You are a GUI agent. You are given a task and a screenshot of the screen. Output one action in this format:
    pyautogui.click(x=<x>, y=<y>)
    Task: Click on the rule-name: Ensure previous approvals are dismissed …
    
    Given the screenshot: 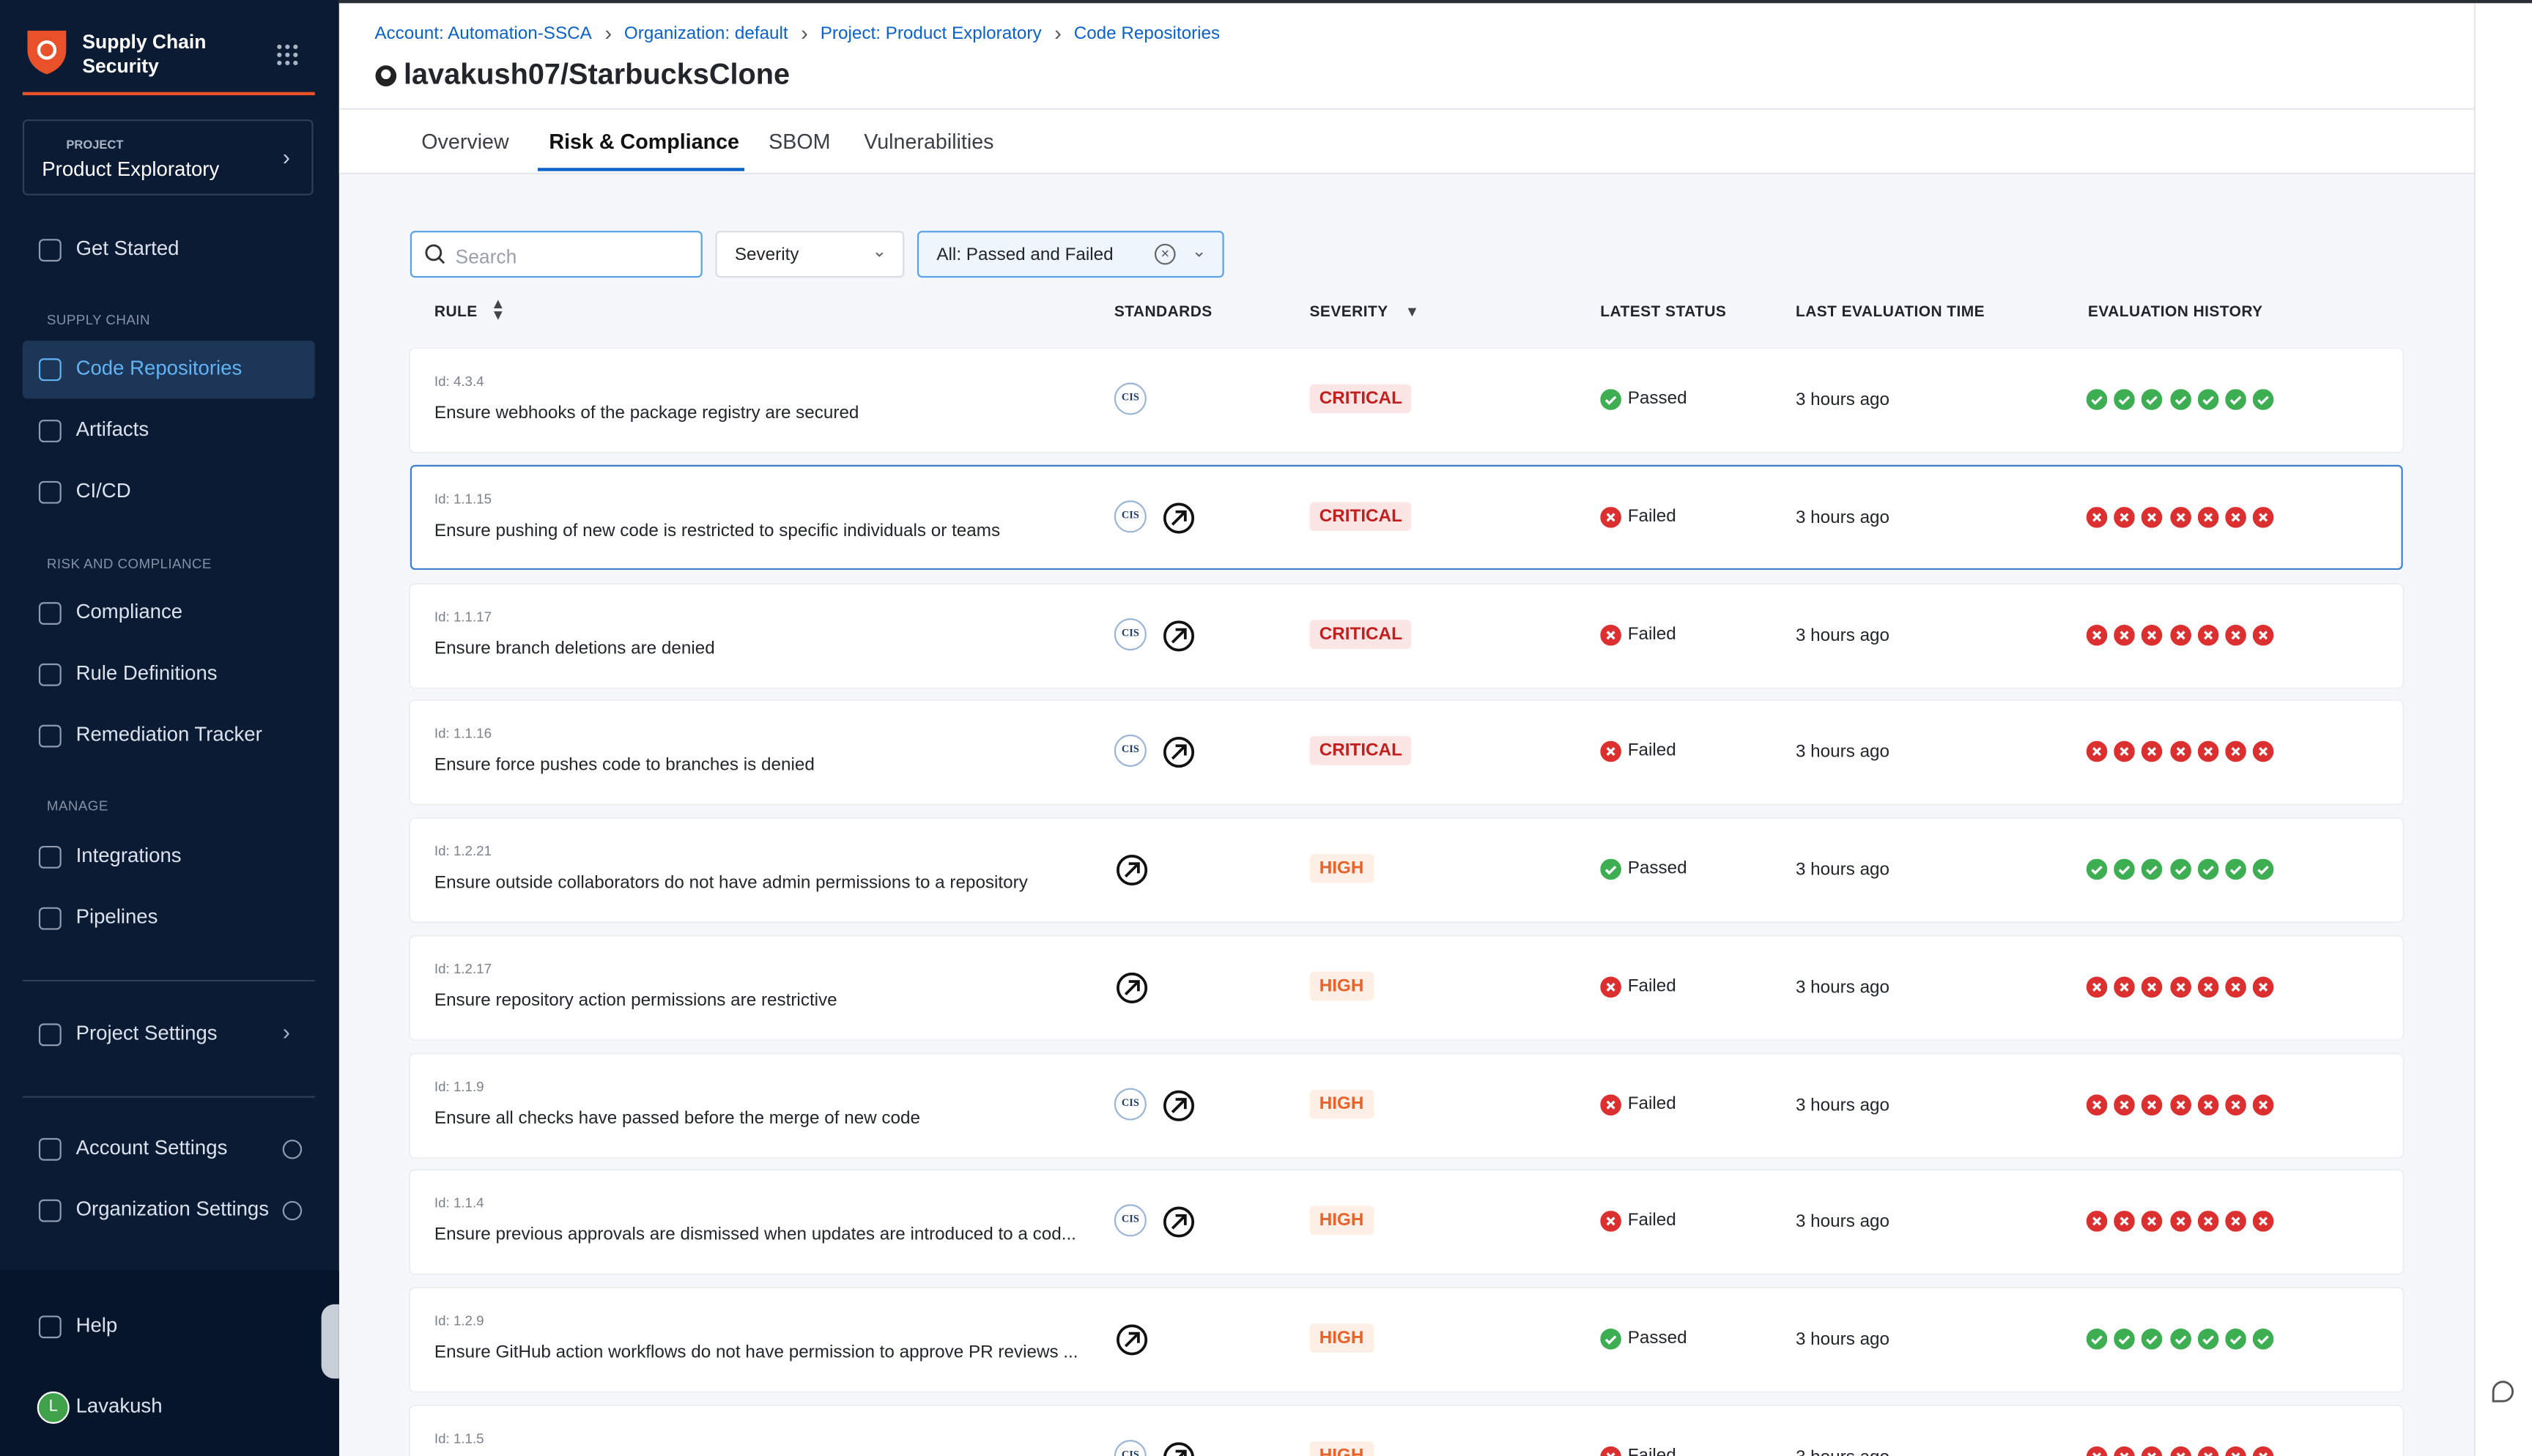 What is the action you would take?
    pyautogui.click(x=755, y=1234)
    